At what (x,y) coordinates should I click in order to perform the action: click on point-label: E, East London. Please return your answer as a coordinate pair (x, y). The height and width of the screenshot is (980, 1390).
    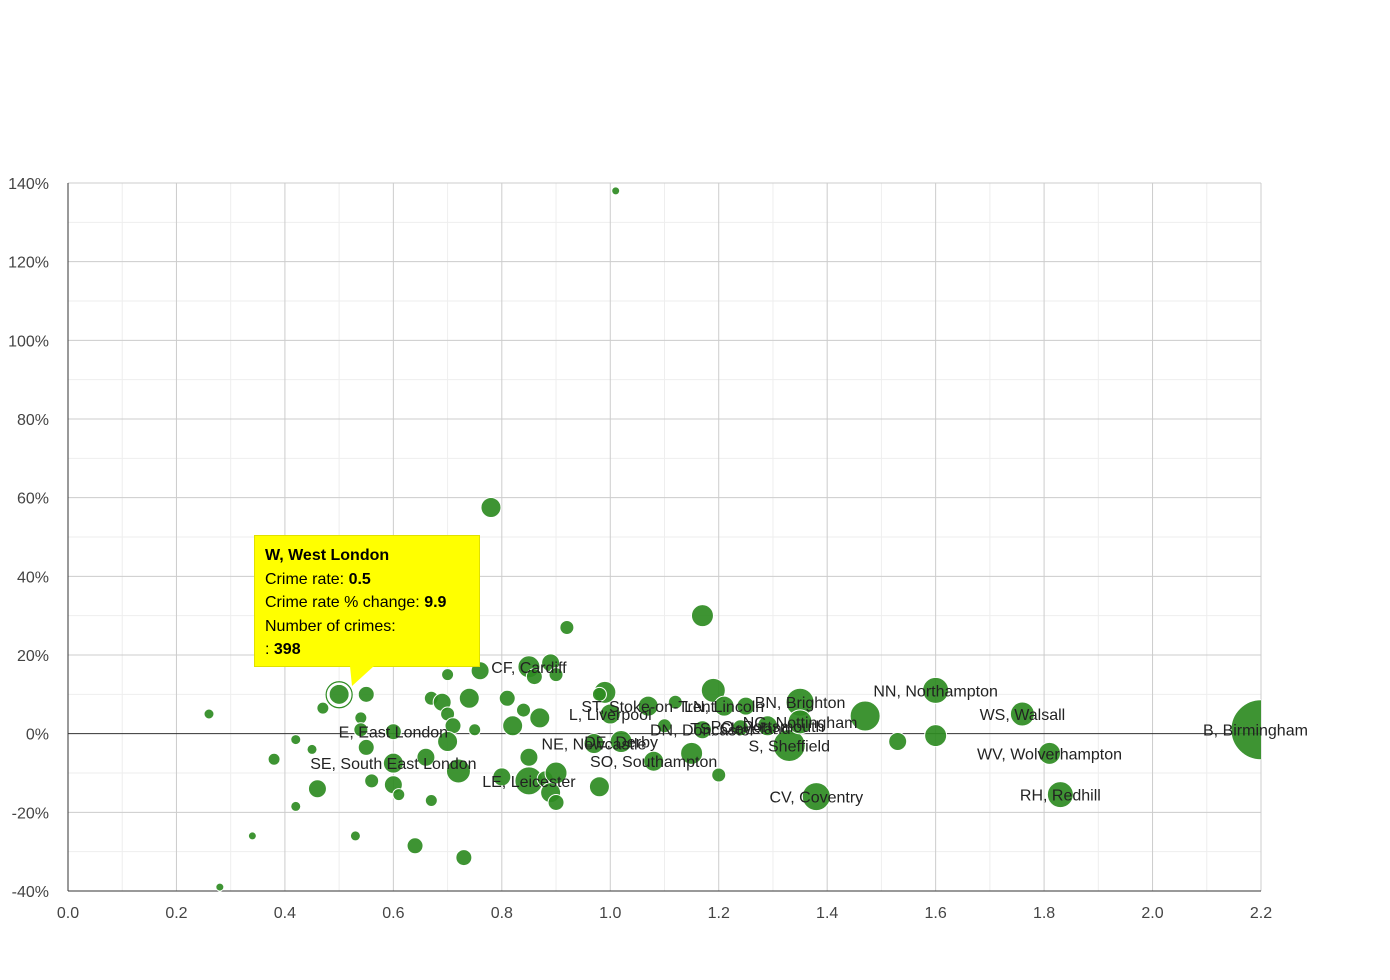
    Looking at the image, I should click on (393, 733).